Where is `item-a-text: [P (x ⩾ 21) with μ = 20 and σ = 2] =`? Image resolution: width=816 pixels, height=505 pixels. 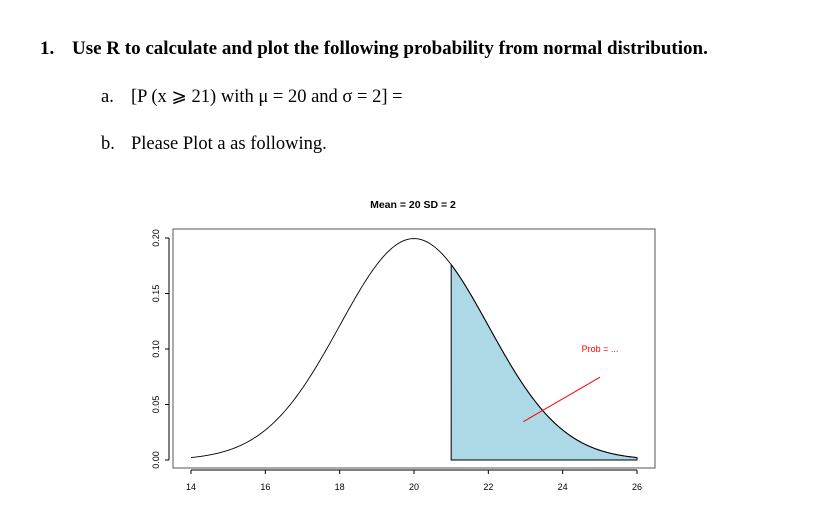
item-a-text: [P (x ⩾ 21) with μ = 20 and σ = 2] = is located at coordinates (267, 97).